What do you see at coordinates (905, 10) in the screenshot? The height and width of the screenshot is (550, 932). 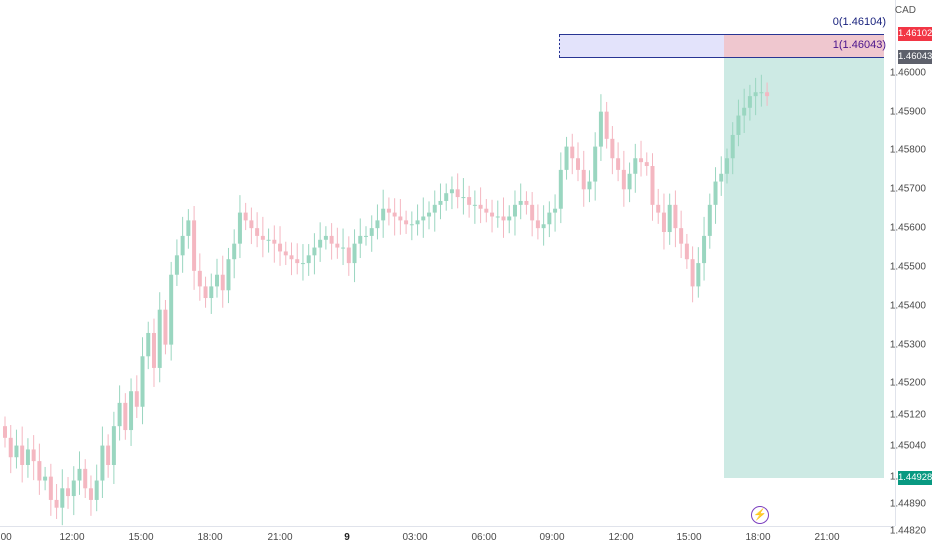 I see `currency-label: CAD` at bounding box center [905, 10].